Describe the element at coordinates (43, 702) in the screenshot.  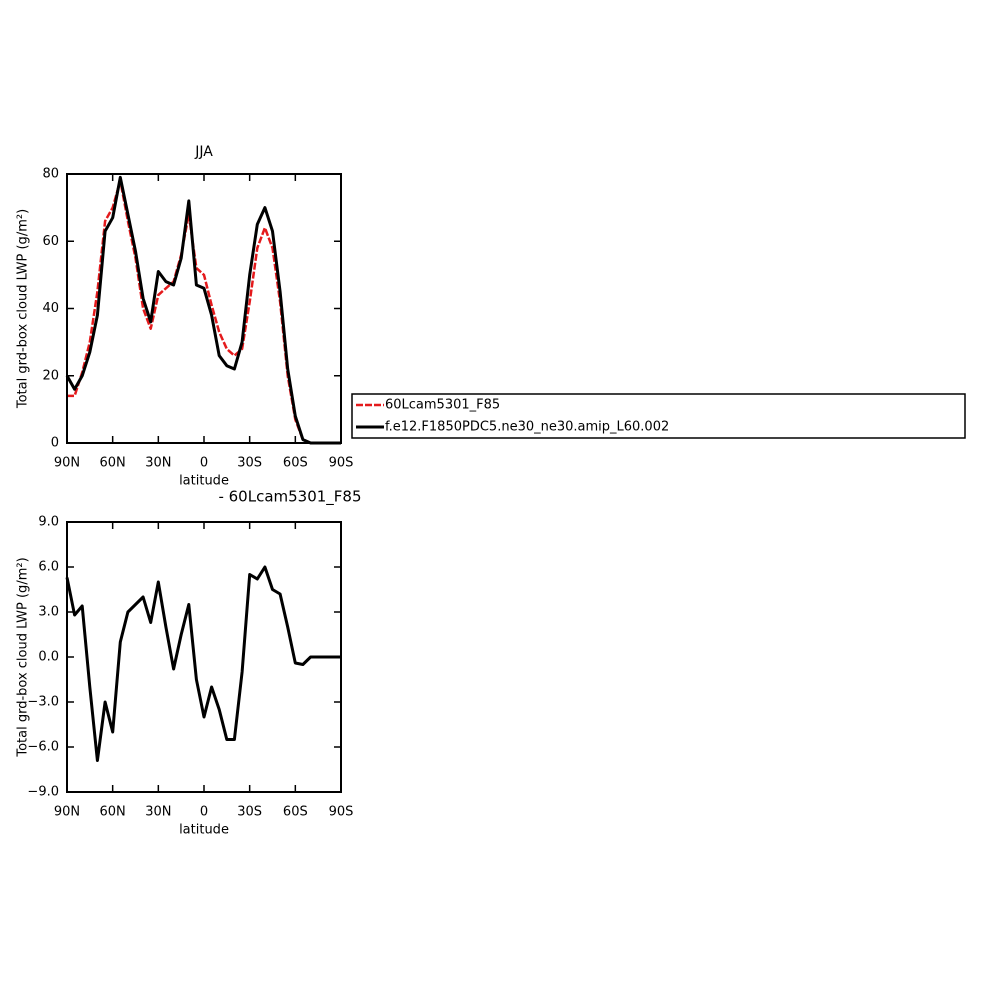
I see `y-tick-label: −3.0` at that location.